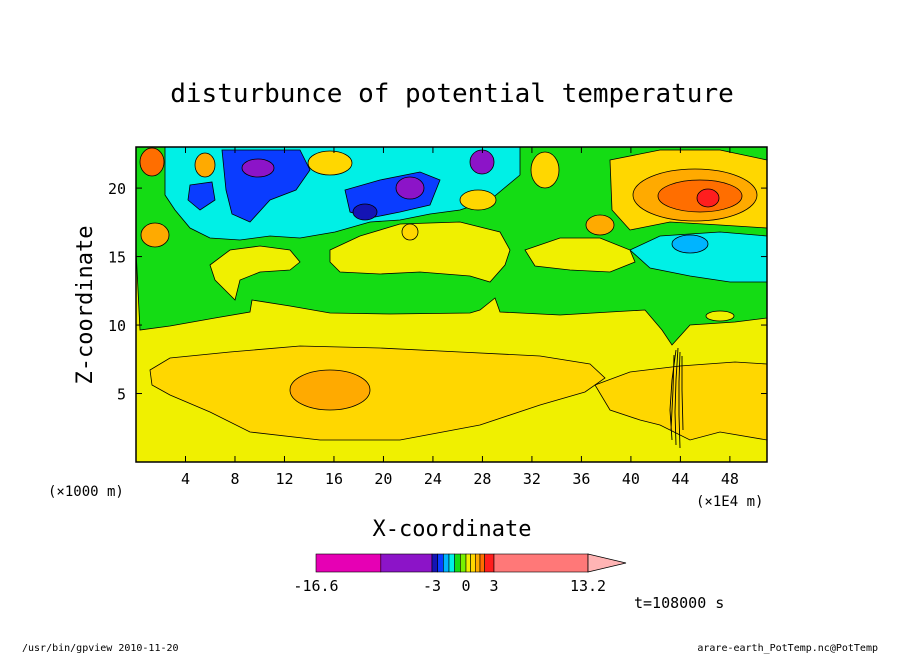  Describe the element at coordinates (465, 586) in the screenshot. I see `colorbar-label: 0` at that location.